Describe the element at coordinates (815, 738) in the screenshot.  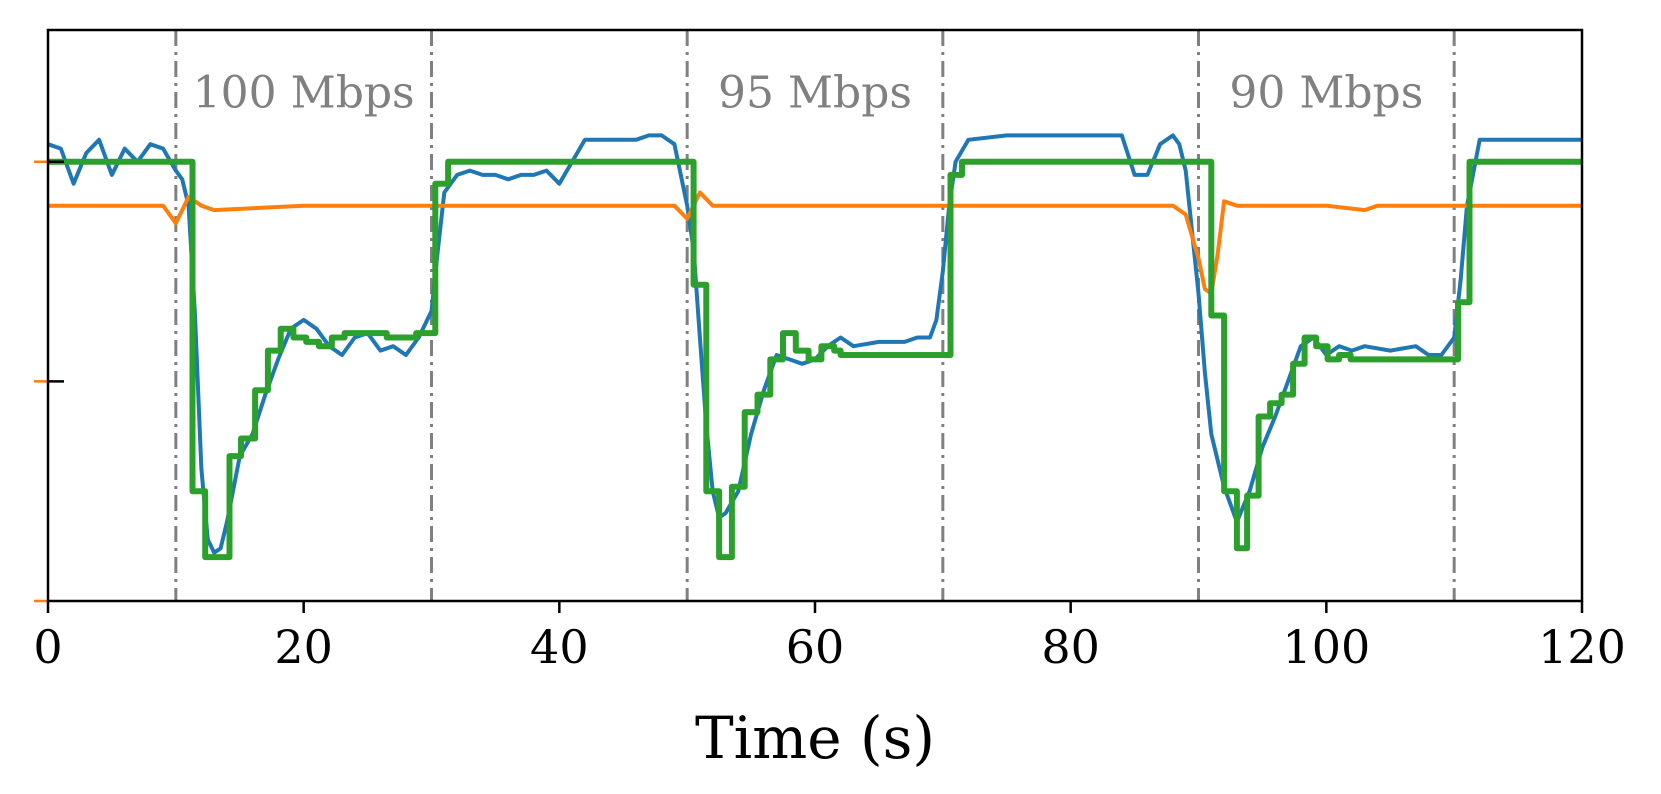
I see `x-axis-title: Time (s)` at that location.